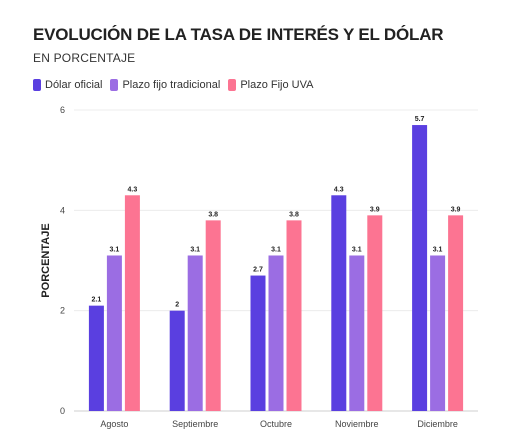 The width and height of the screenshot is (515, 434). What do you see at coordinates (114, 424) in the screenshot?
I see `x-tick-label-agosto: Agosto` at bounding box center [114, 424].